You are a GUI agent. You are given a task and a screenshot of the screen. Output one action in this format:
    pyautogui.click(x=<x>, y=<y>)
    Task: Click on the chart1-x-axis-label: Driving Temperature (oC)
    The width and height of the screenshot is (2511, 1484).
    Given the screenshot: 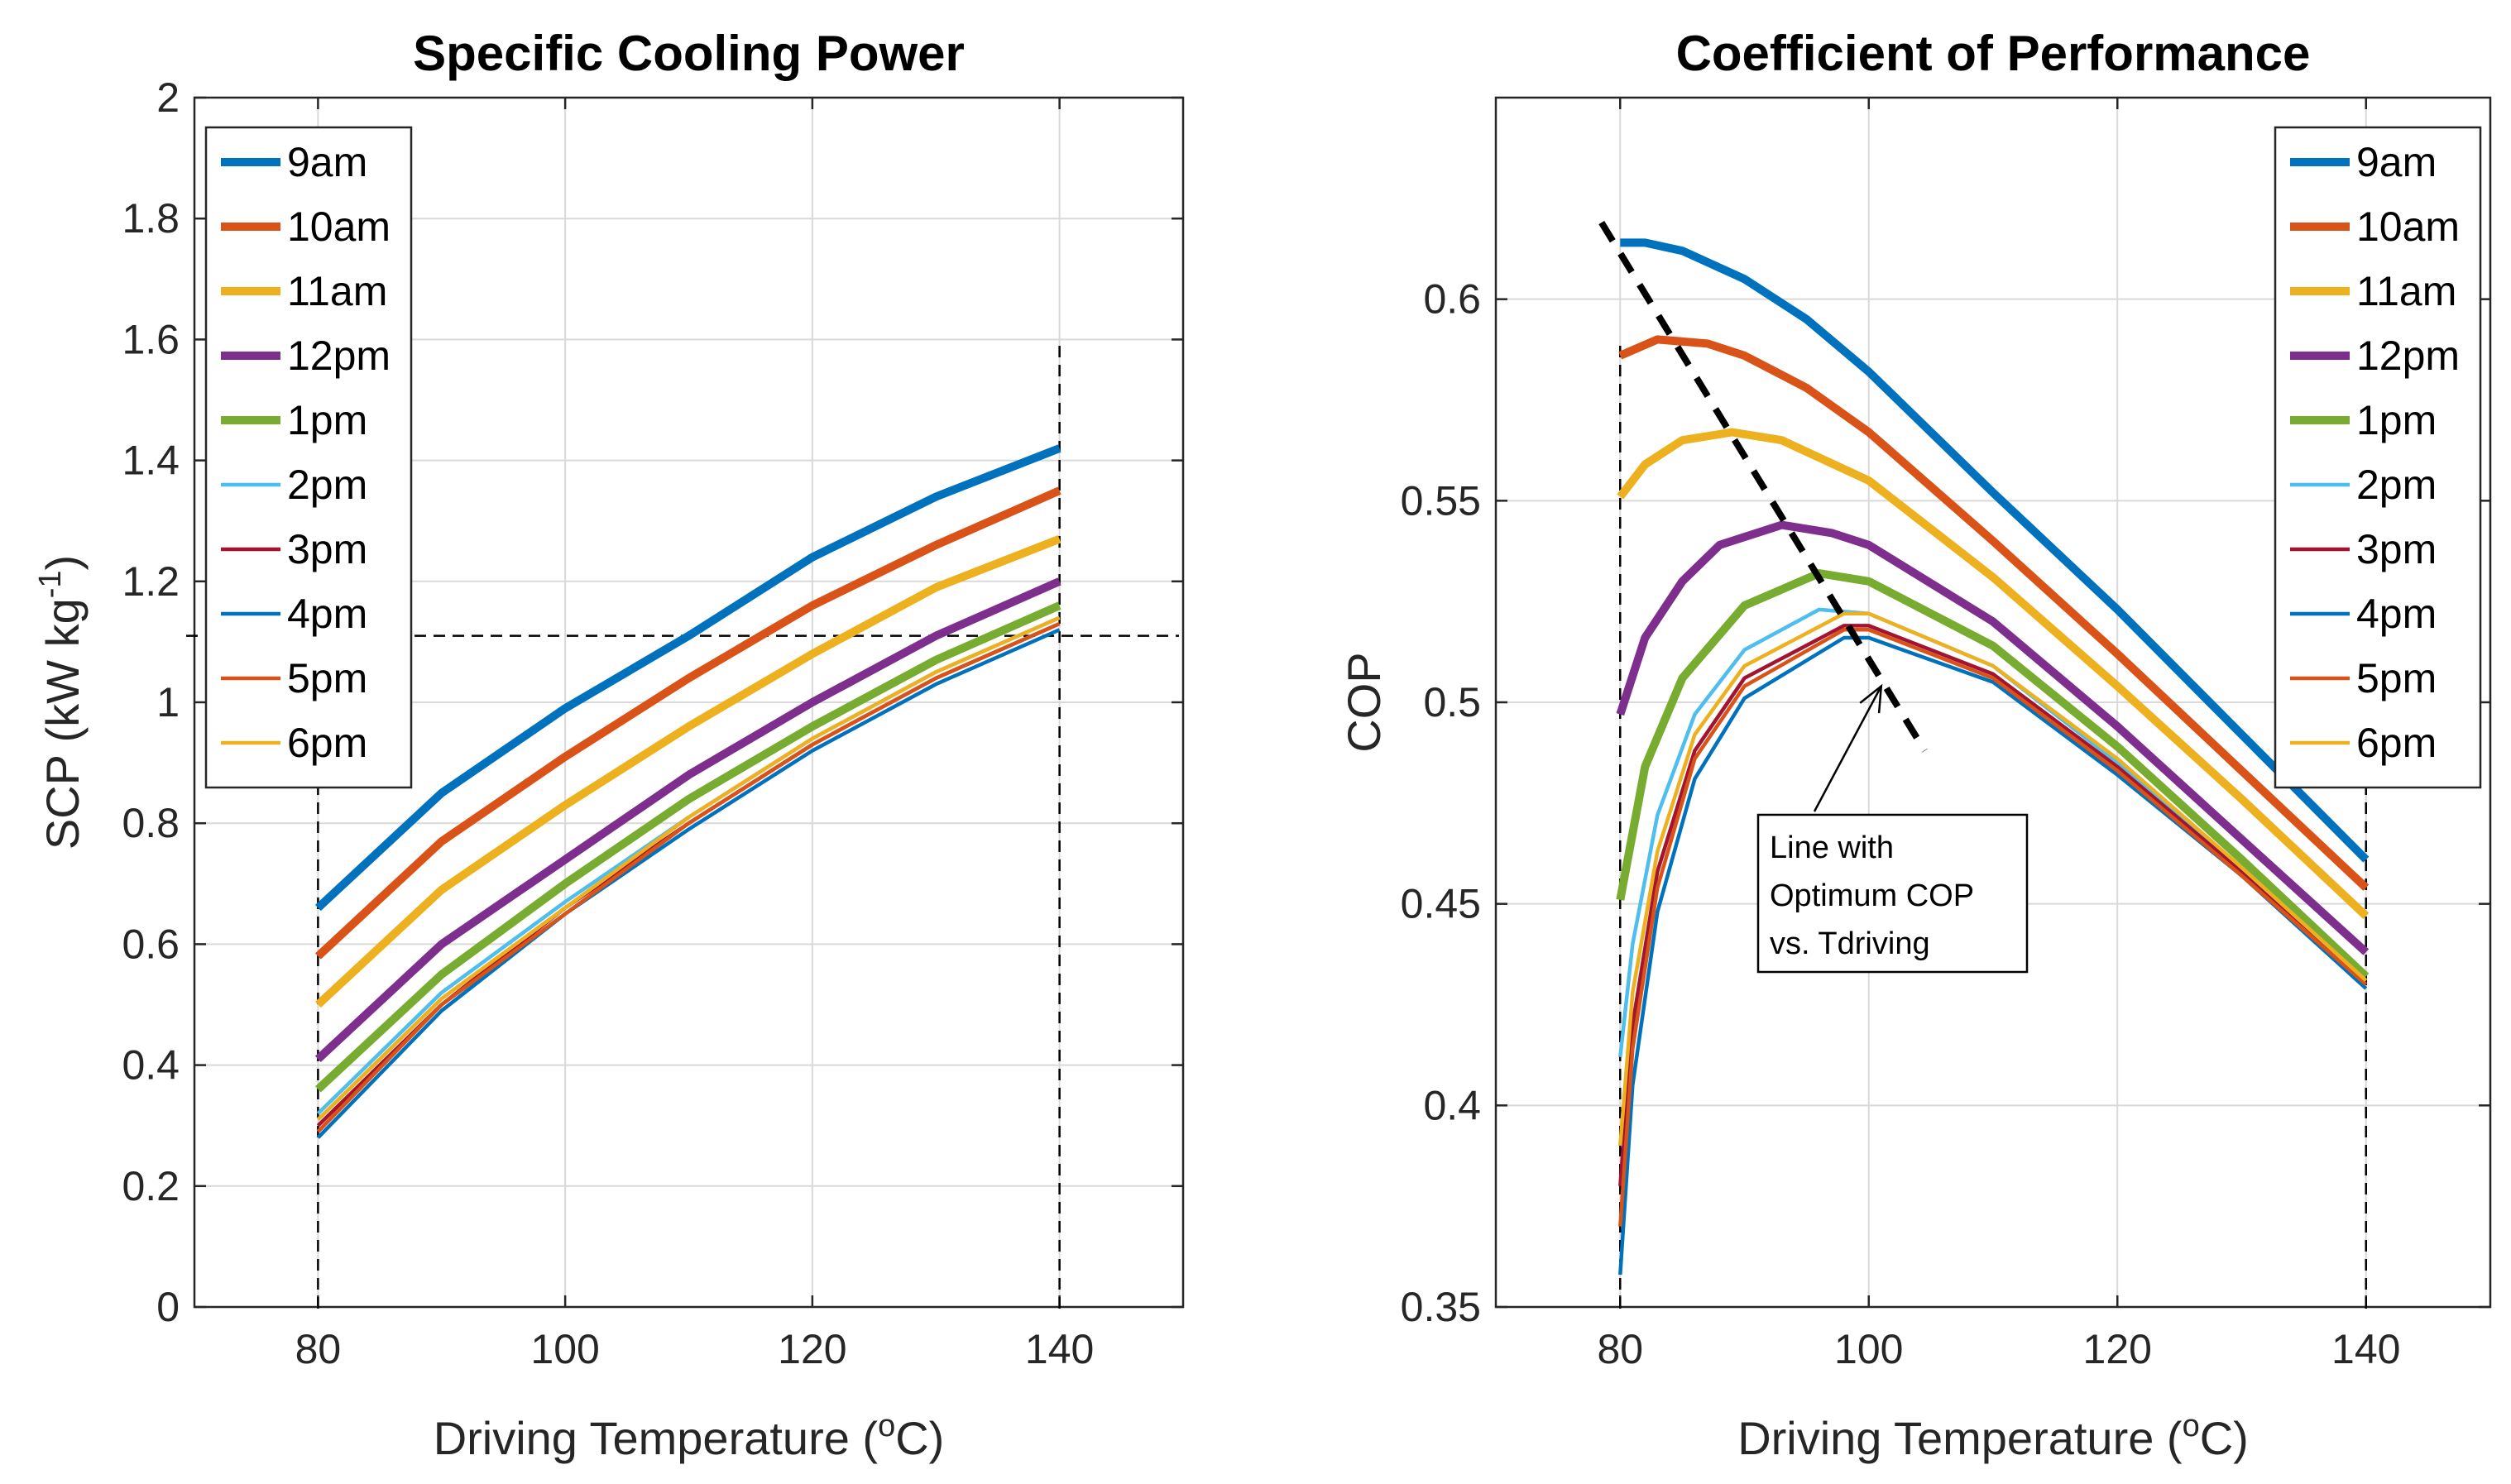 What is the action you would take?
    pyautogui.click(x=1993, y=1436)
    